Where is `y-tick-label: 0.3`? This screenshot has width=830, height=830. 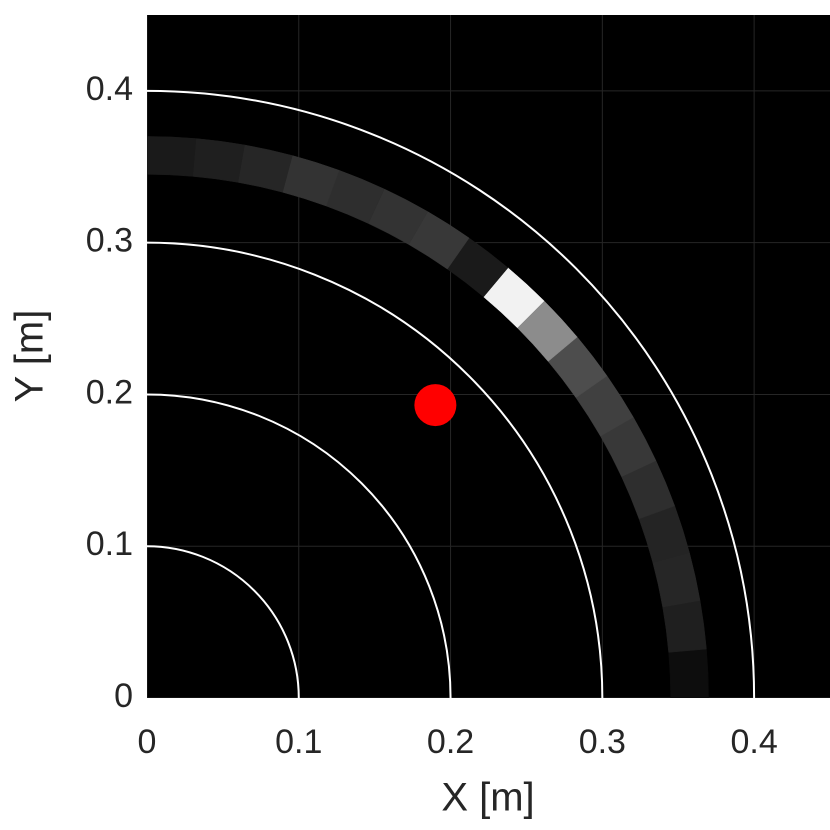
y-tick-label: 0.3 is located at coordinates (109, 241).